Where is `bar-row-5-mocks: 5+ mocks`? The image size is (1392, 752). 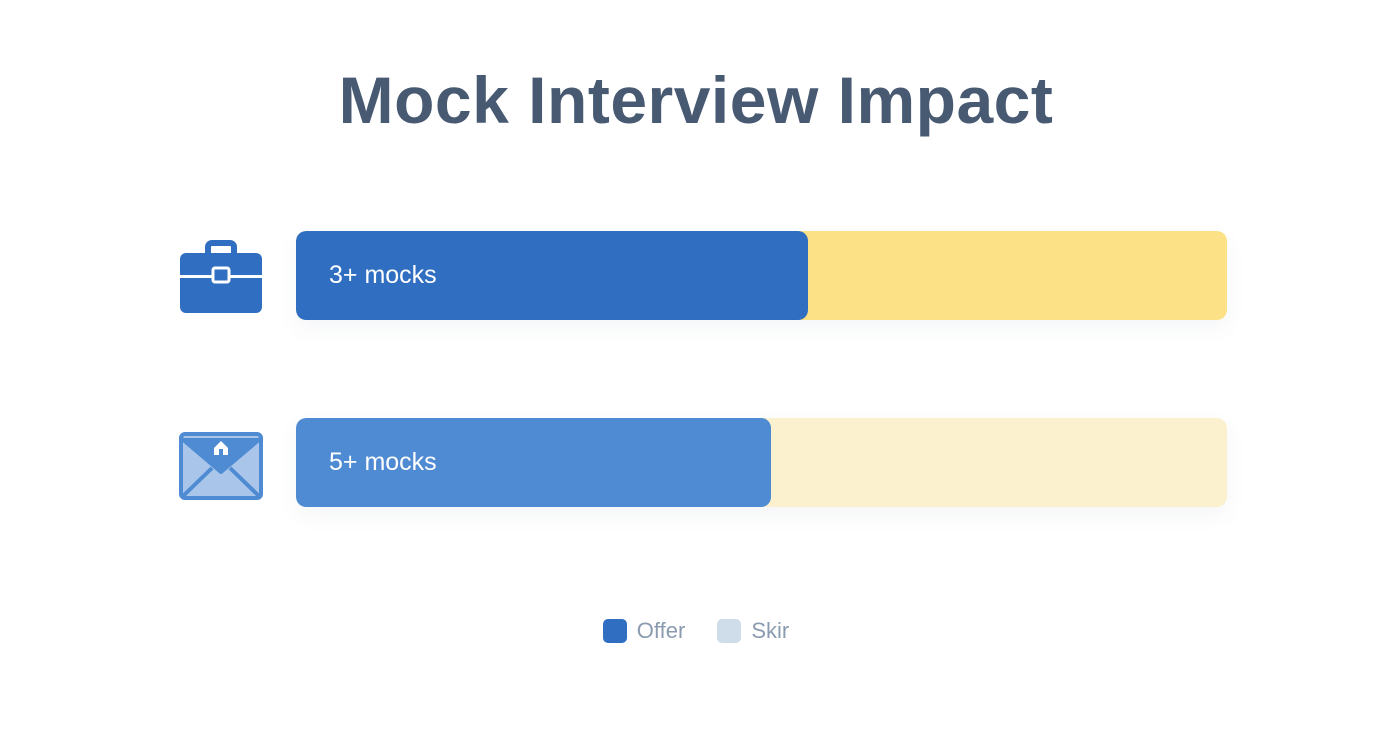 bar-row-5-mocks: 5+ mocks is located at coordinates (696, 463).